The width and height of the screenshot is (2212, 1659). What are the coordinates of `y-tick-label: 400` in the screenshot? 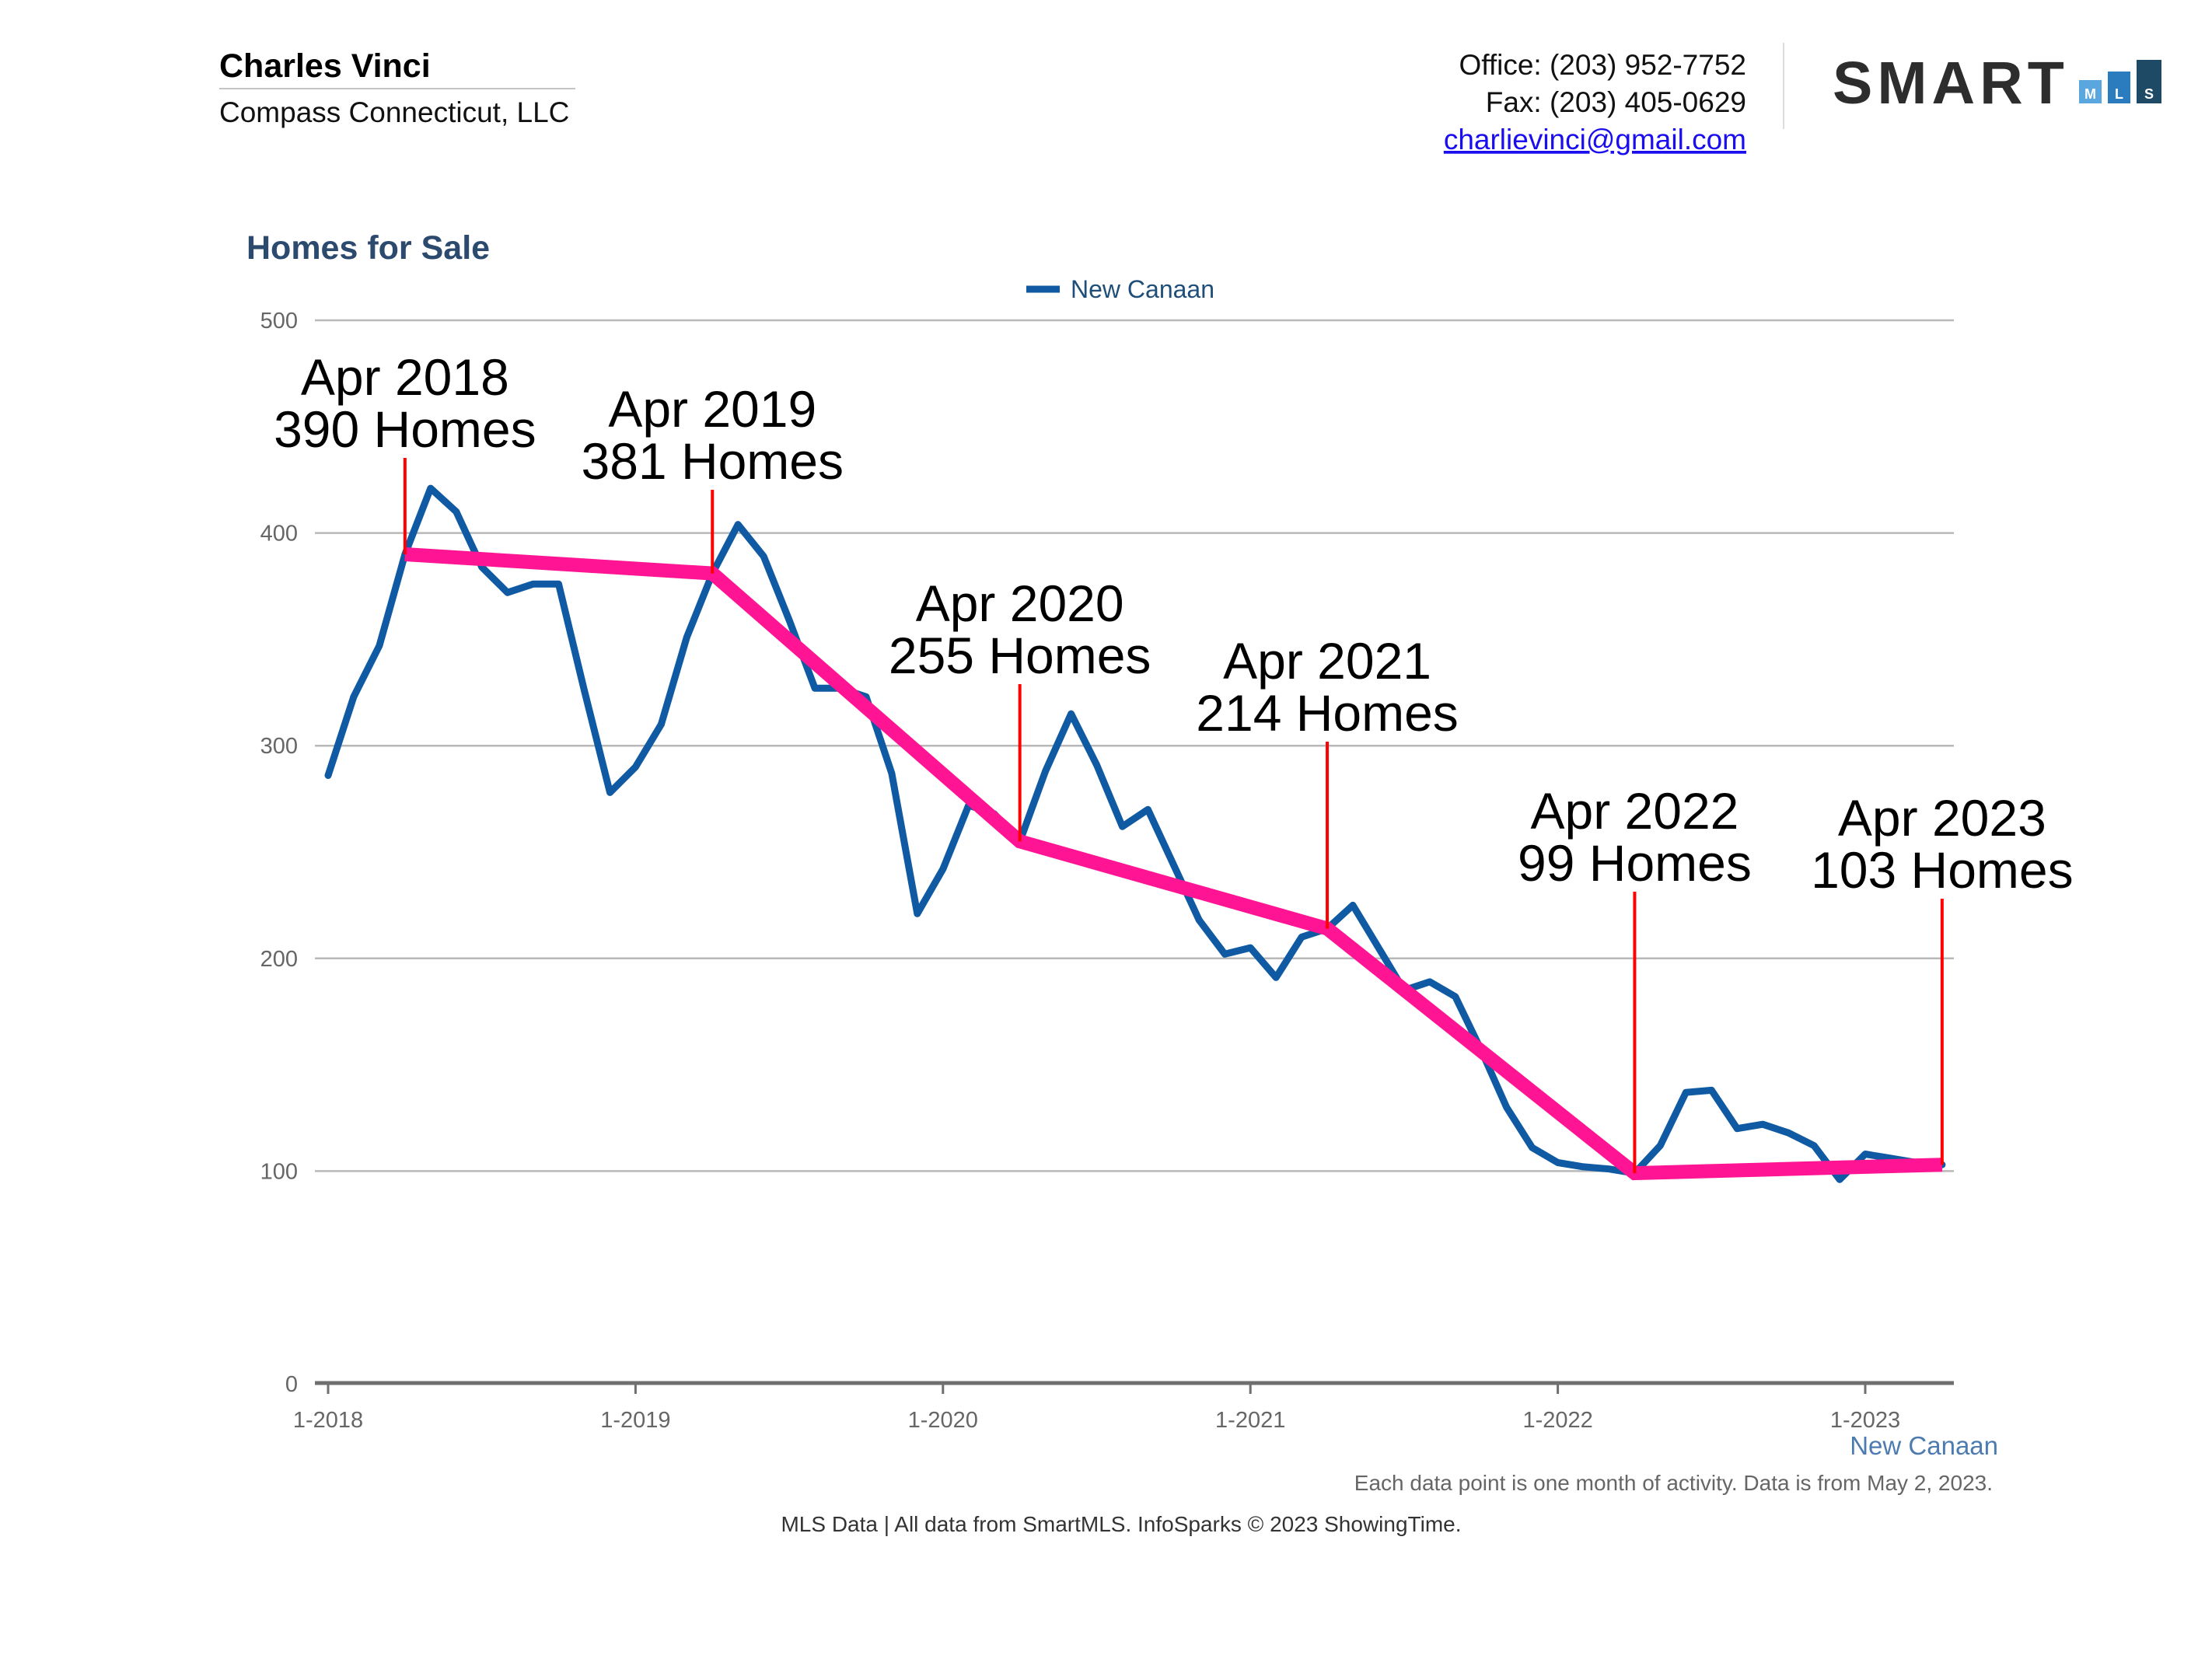 It's located at (279, 534).